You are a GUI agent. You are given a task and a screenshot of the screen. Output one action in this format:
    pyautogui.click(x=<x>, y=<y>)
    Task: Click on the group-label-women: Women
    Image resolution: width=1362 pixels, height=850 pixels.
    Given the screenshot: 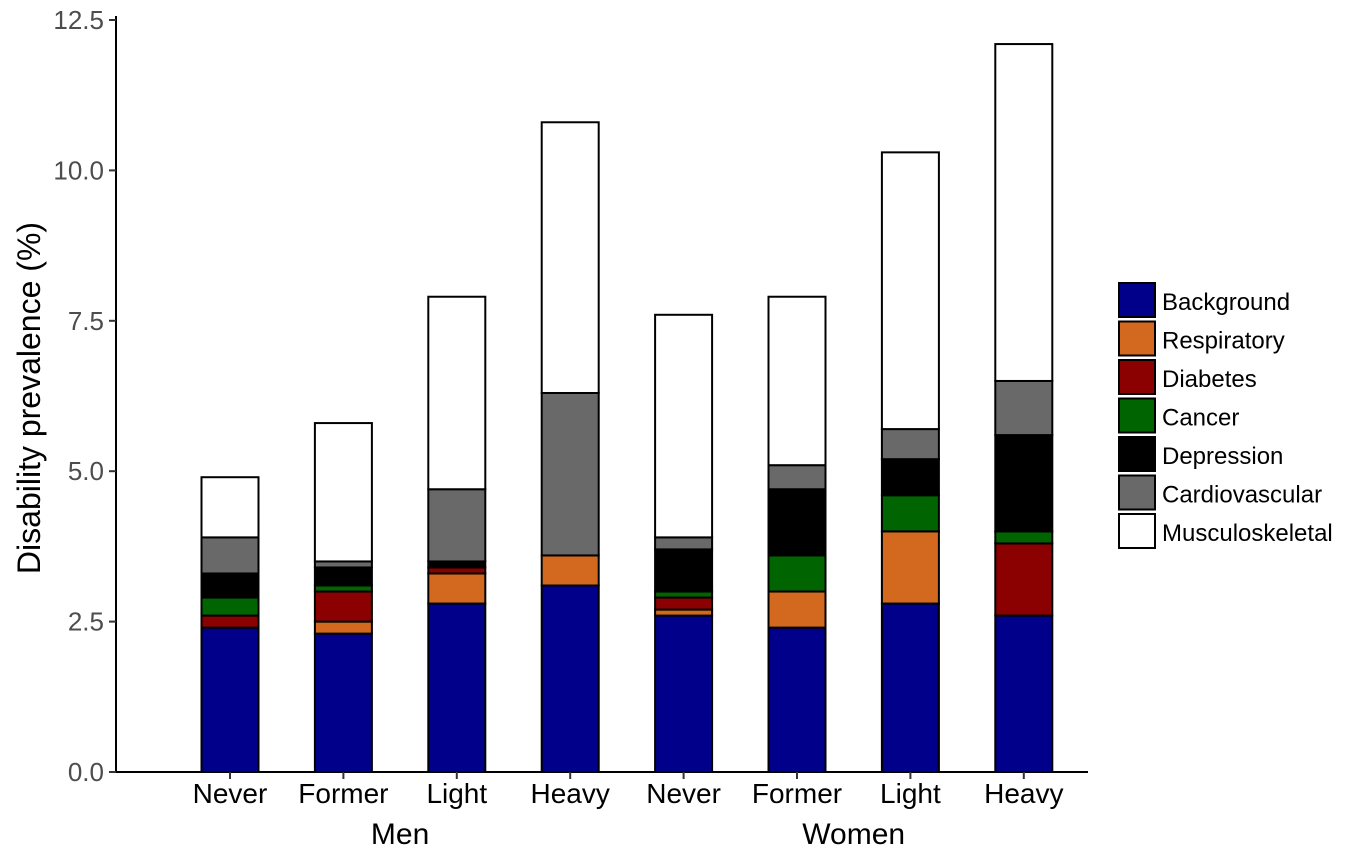 What is the action you would take?
    pyautogui.click(x=853, y=834)
    